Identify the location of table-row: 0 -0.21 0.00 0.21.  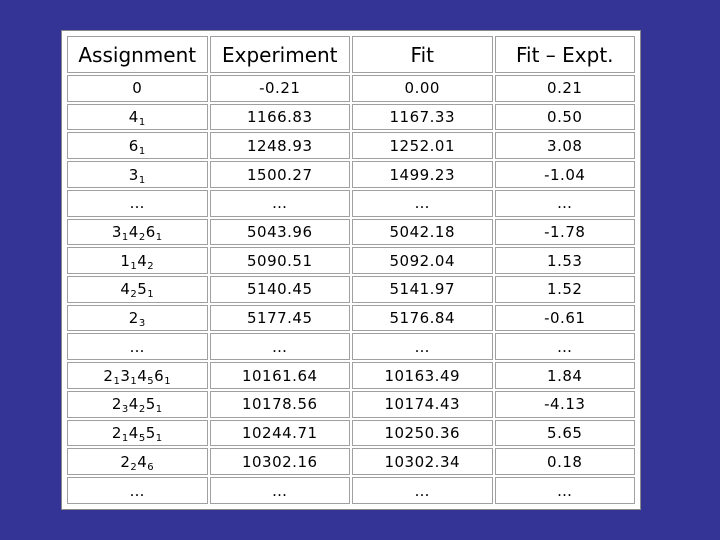
(351, 88).